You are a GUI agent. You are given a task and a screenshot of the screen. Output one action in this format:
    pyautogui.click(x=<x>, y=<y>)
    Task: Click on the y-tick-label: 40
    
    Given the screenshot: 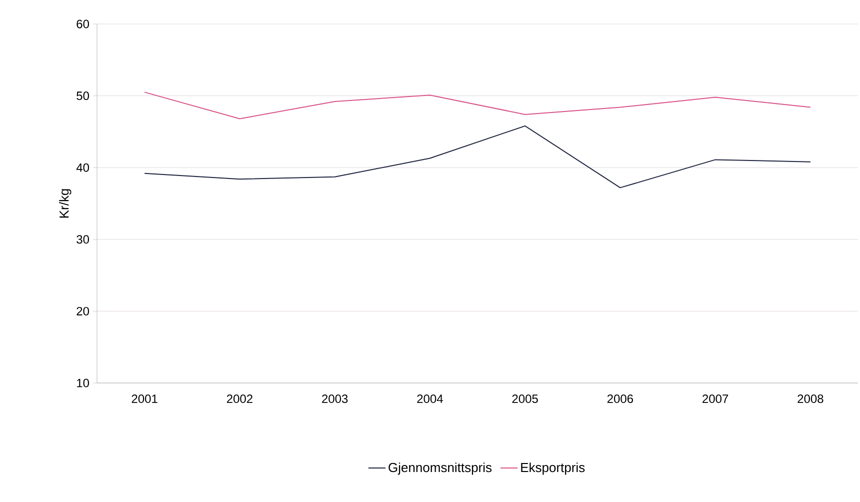 What is the action you would take?
    pyautogui.click(x=83, y=167)
    